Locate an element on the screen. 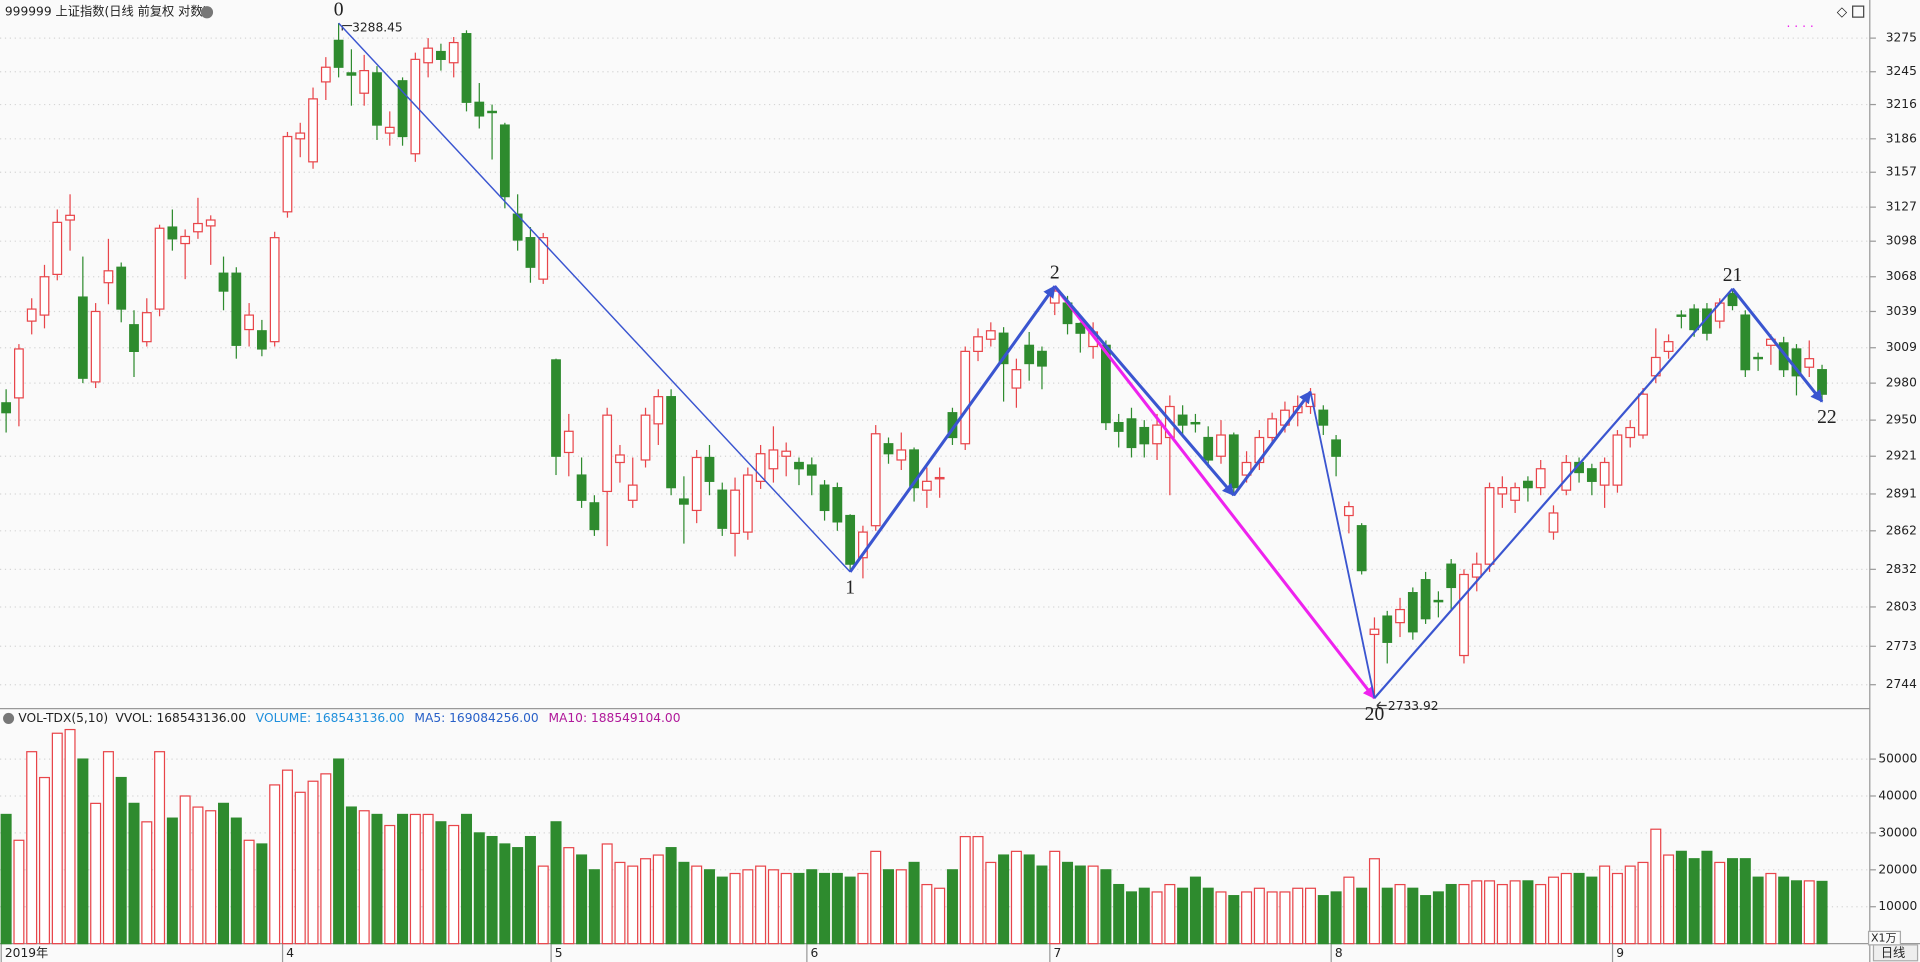 Image resolution: width=1920 pixels, height=962 pixels. y-tick-label: 3039 is located at coordinates (1901, 311).